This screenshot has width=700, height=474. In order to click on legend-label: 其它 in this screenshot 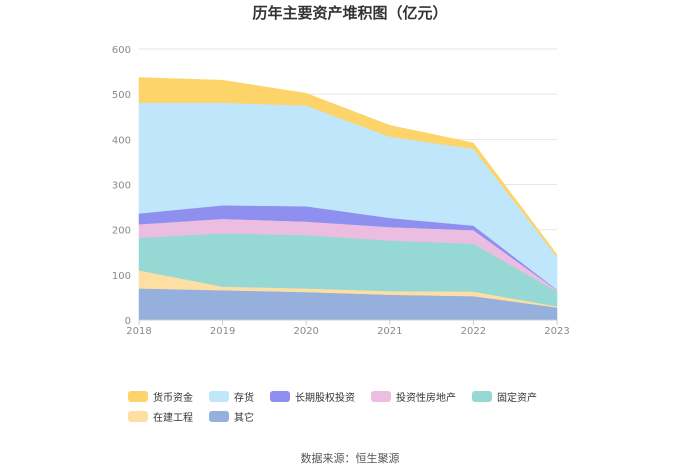, I will do `click(244, 418)`.